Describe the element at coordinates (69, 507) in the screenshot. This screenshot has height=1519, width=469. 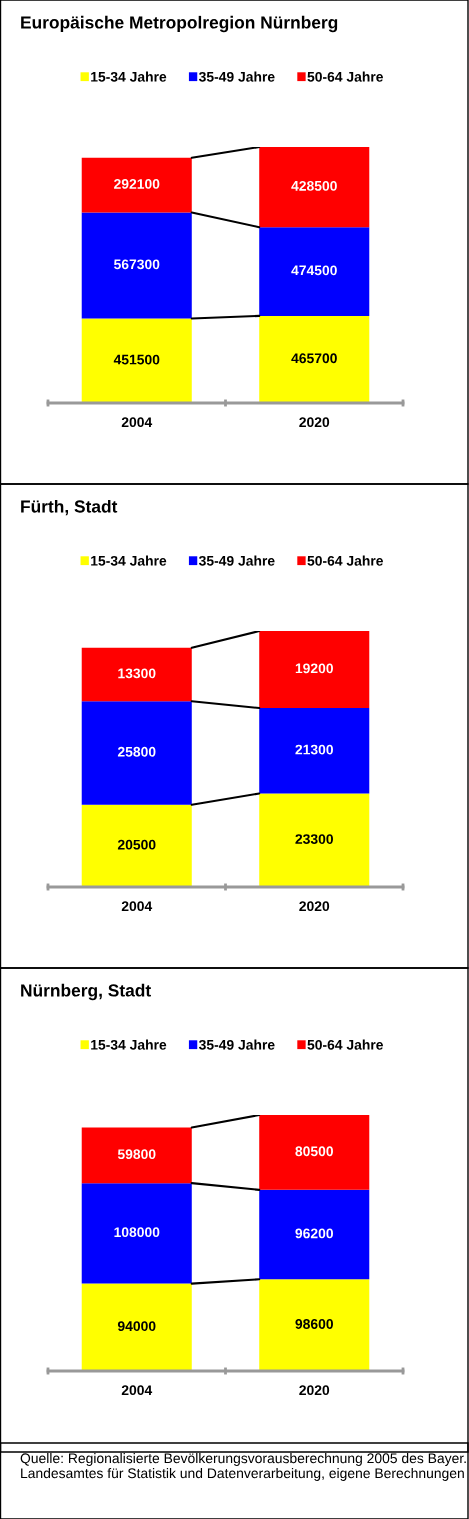
I see `chart-title: Fürth, Stadt` at that location.